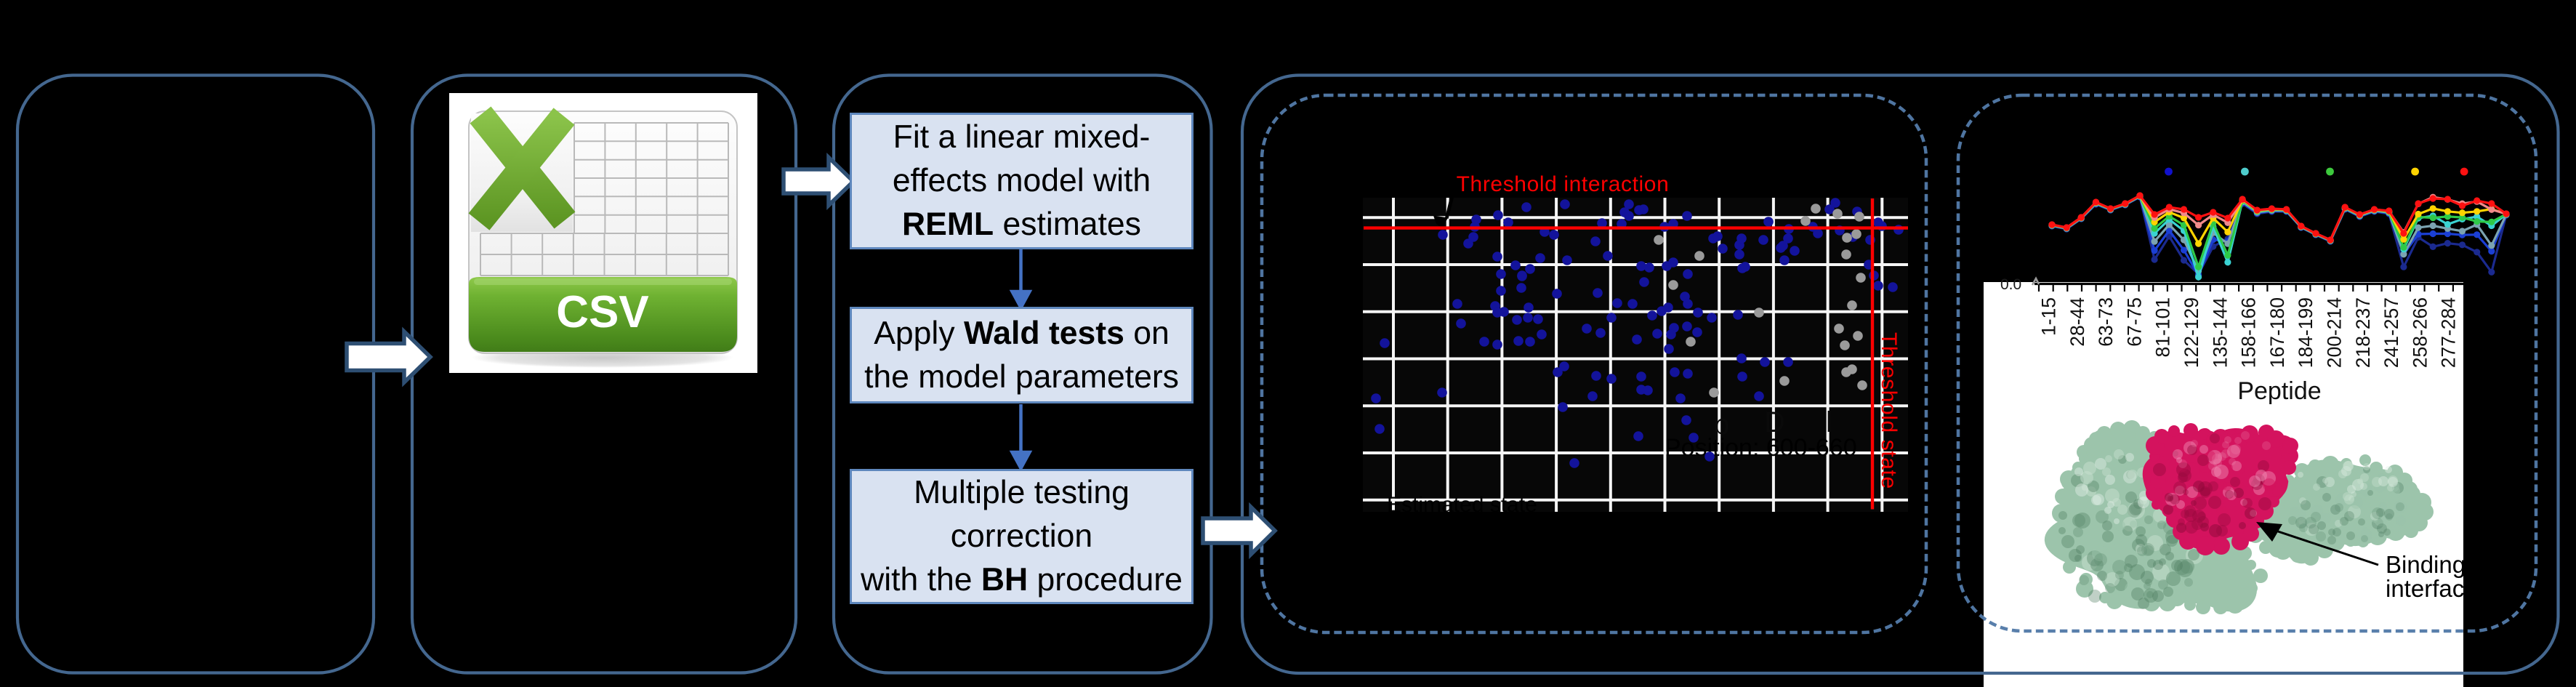 The height and width of the screenshot is (687, 2576). What do you see at coordinates (602, 312) in the screenshot?
I see `svg-text: CSV` at bounding box center [602, 312].